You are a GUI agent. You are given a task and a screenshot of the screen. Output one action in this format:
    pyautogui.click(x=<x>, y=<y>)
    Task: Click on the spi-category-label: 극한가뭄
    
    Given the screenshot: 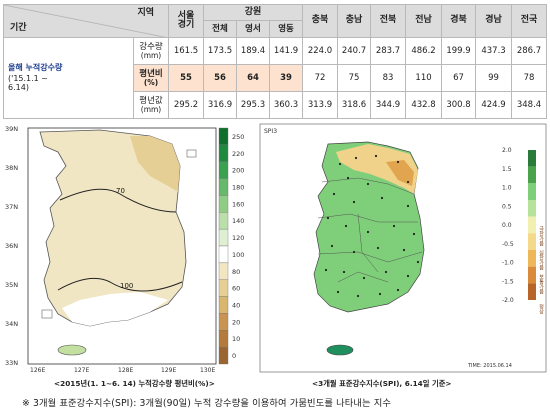 What is the action you would take?
    pyautogui.click(x=541, y=236)
    